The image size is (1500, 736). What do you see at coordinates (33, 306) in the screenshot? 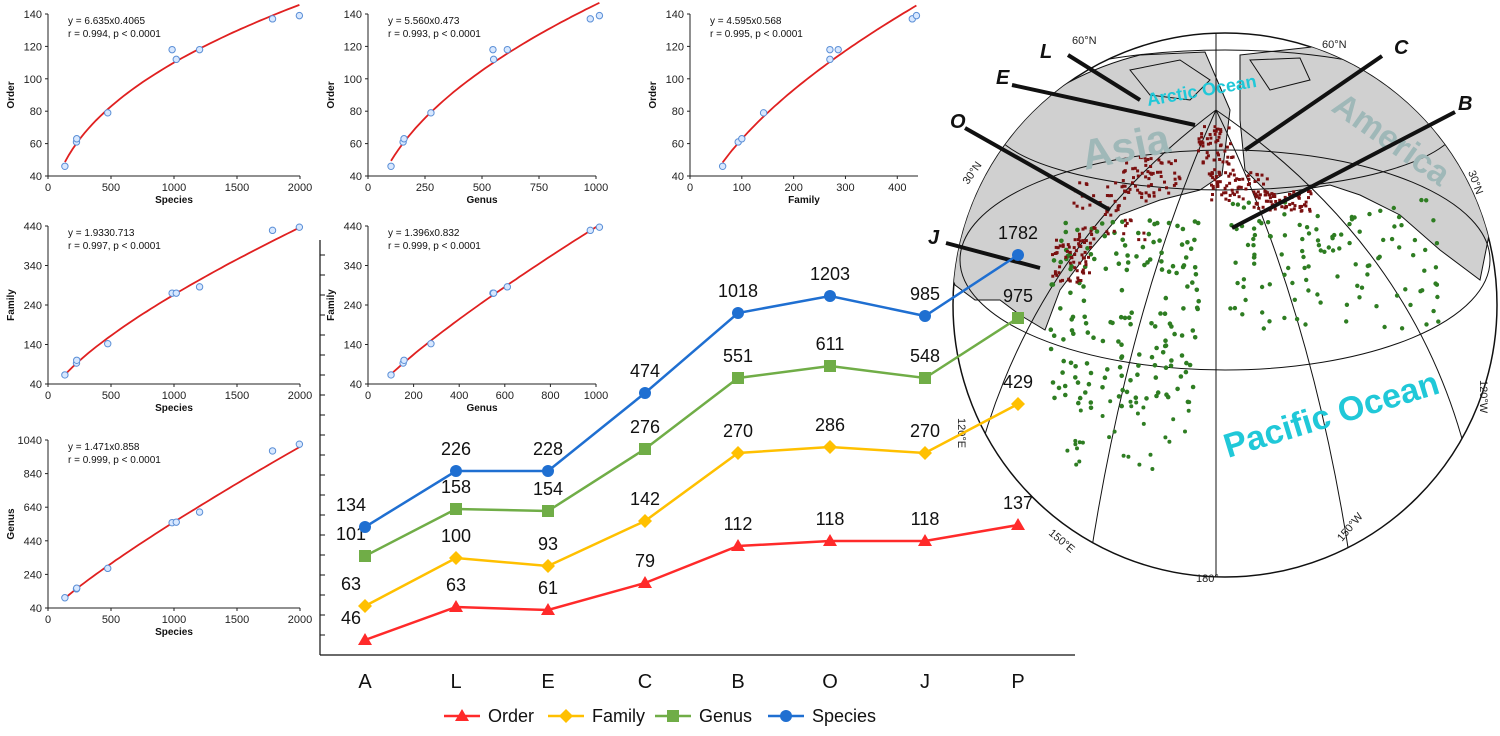
I see `y-tick-label: 240` at bounding box center [33, 306].